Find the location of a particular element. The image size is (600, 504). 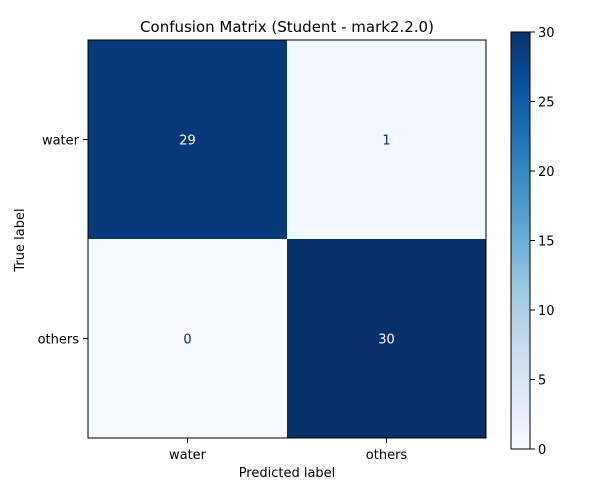

matrix-cell-value: 1 is located at coordinates (386, 141).